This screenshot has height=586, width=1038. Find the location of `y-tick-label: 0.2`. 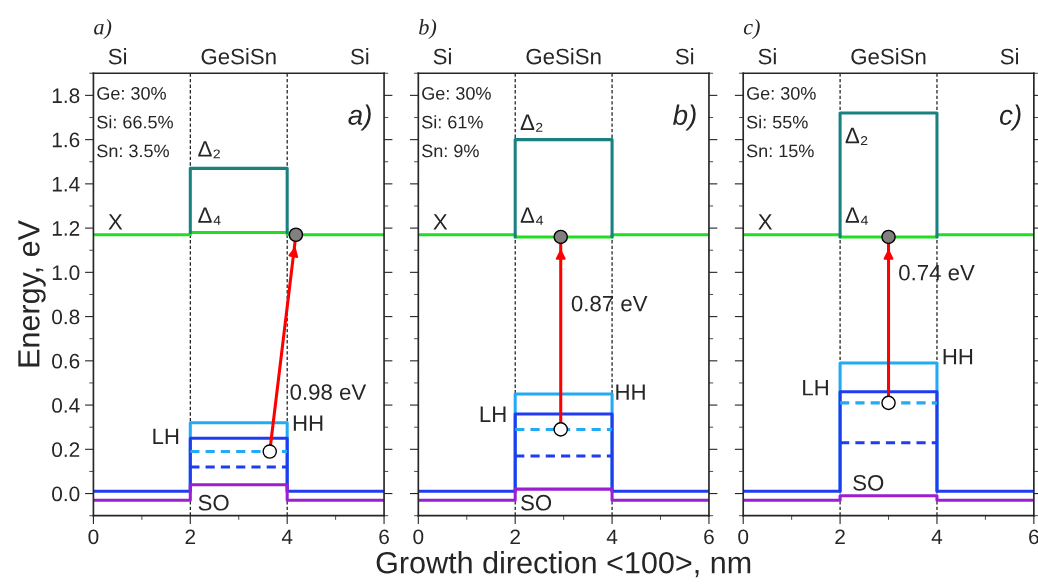

y-tick-label: 0.2 is located at coordinates (66, 450).